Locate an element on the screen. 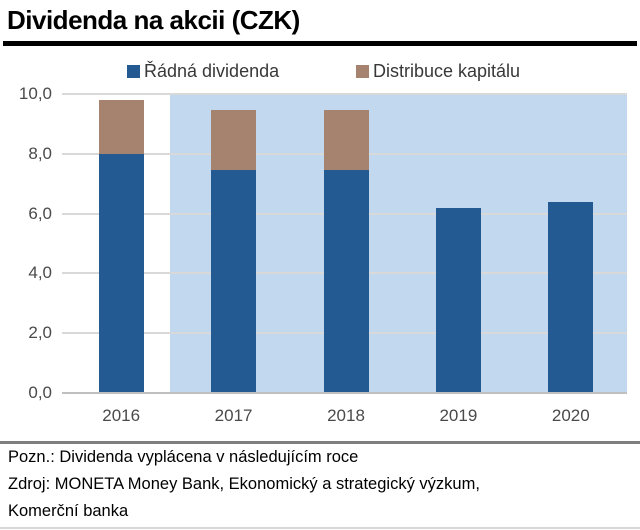  bar-2016-radna-dividenda is located at coordinates (121, 273).